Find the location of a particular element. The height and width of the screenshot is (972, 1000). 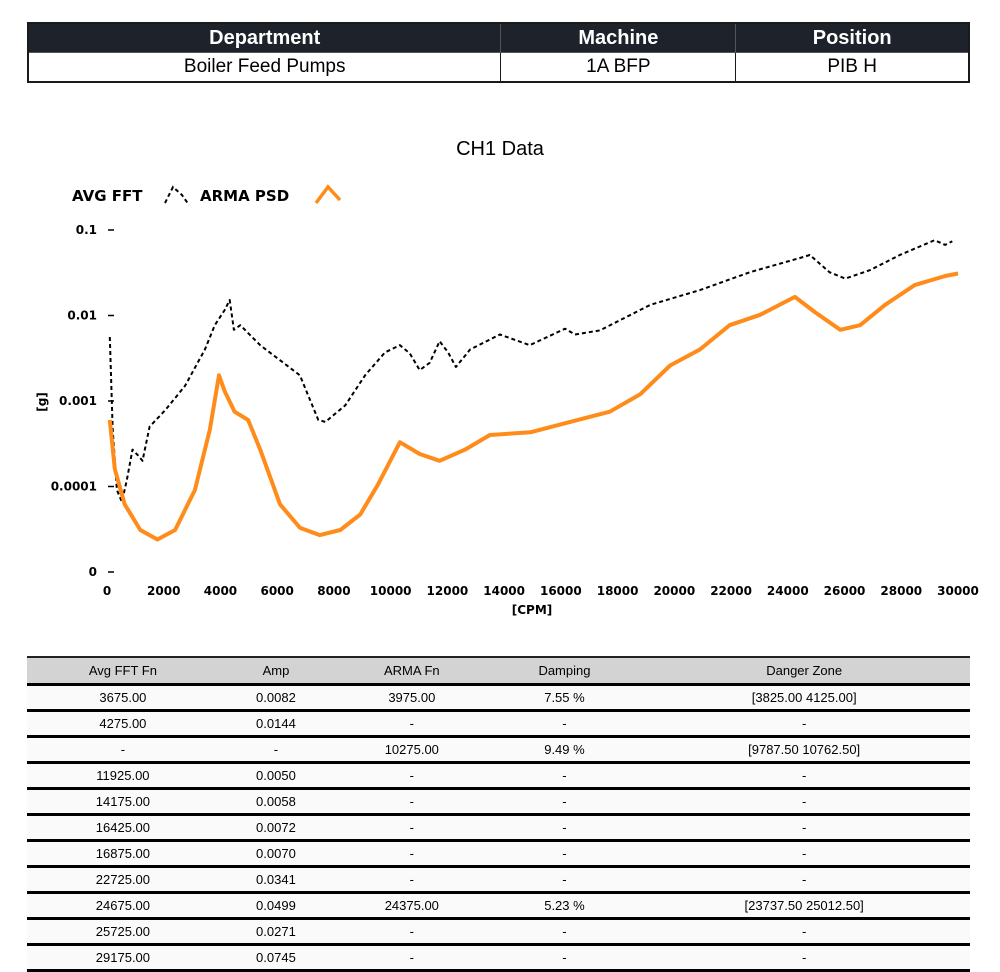

table-cell: 24675.00 is located at coordinates (123, 906).